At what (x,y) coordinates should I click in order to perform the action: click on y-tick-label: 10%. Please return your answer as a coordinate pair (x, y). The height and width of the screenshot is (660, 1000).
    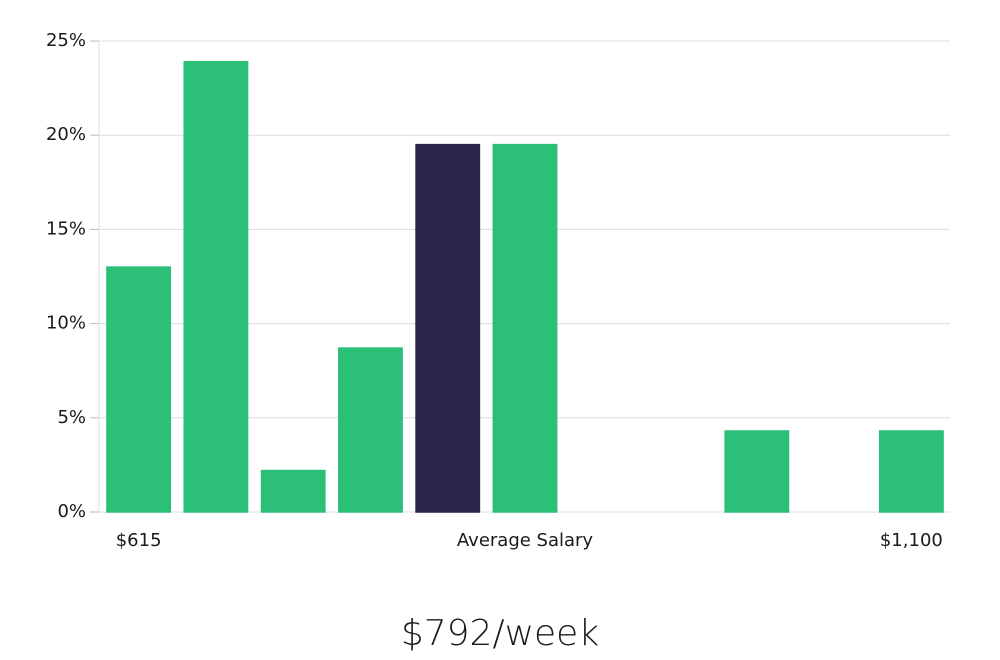
    Looking at the image, I should click on (66, 323).